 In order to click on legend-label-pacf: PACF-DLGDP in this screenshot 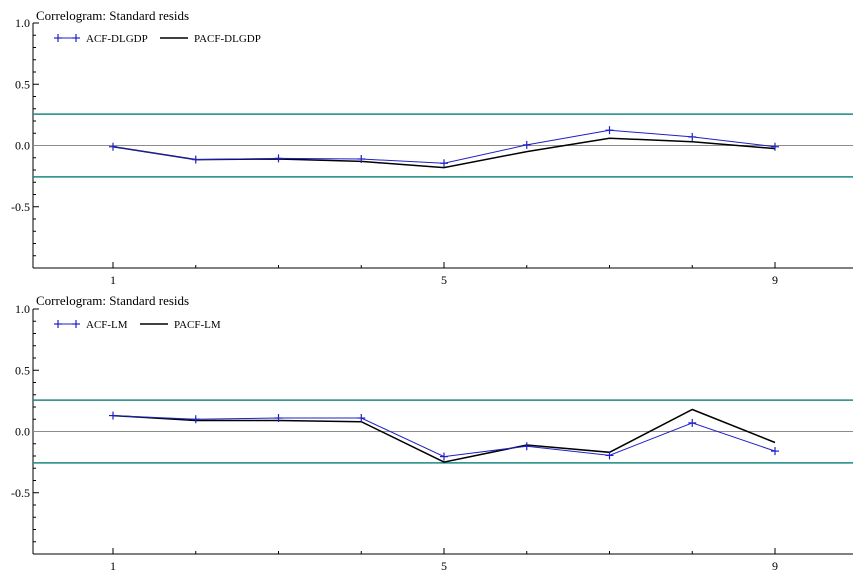, I will do `click(227, 39)`.